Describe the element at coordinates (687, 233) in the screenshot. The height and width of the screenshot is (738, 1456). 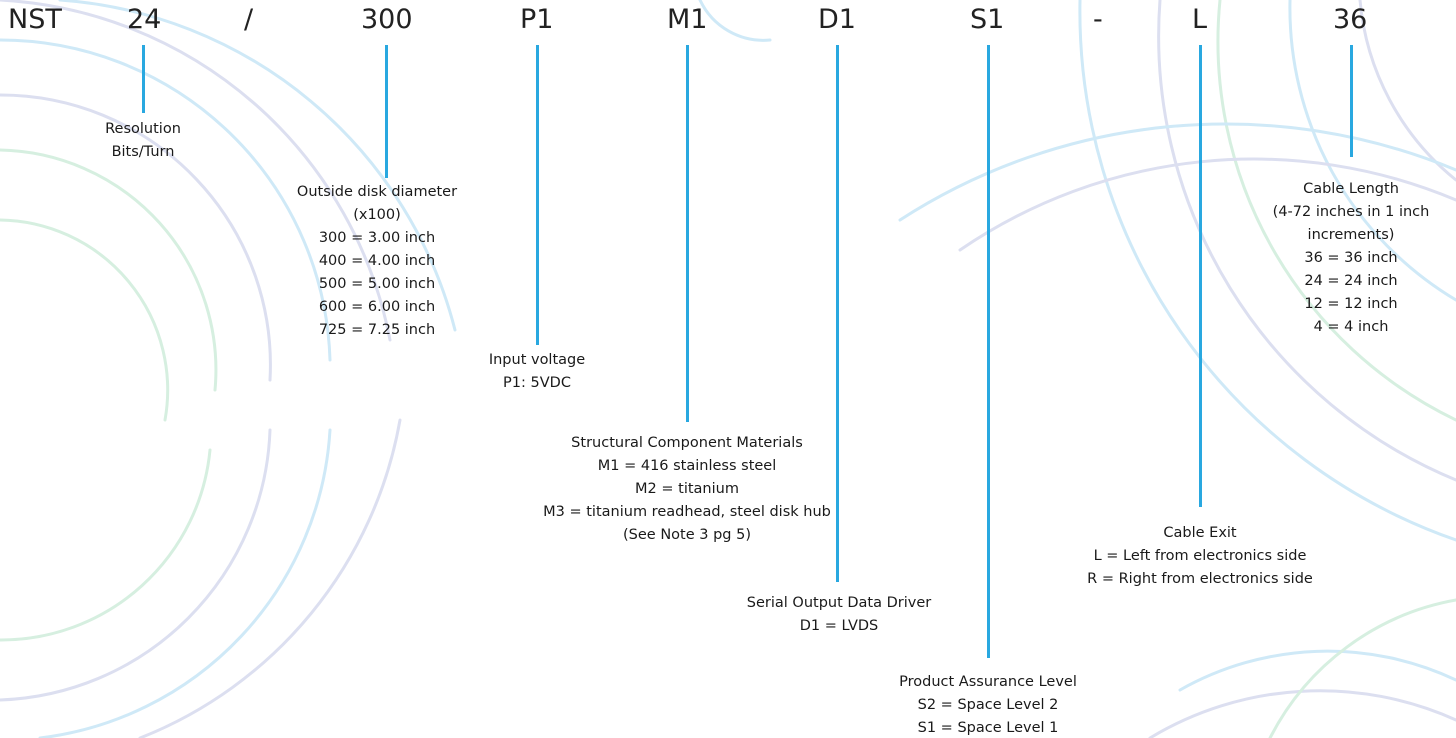
I see `leader-material` at that location.